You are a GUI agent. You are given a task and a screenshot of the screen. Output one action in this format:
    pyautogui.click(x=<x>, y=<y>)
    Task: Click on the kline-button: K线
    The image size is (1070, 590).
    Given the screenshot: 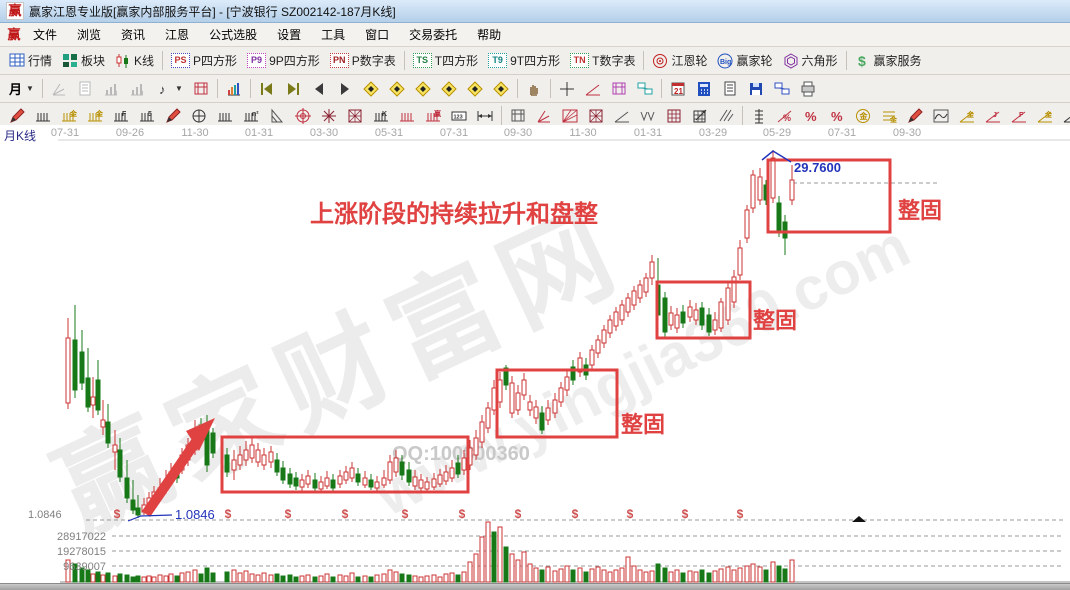 What is the action you would take?
    pyautogui.click(x=134, y=60)
    